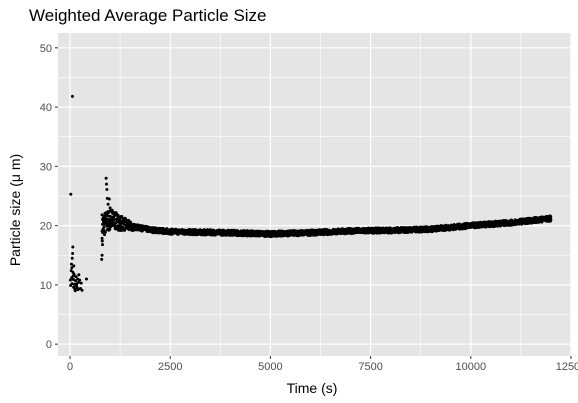 The image size is (578, 403). Describe the element at coordinates (46, 108) in the screenshot. I see `y-tick-label: 40` at that location.